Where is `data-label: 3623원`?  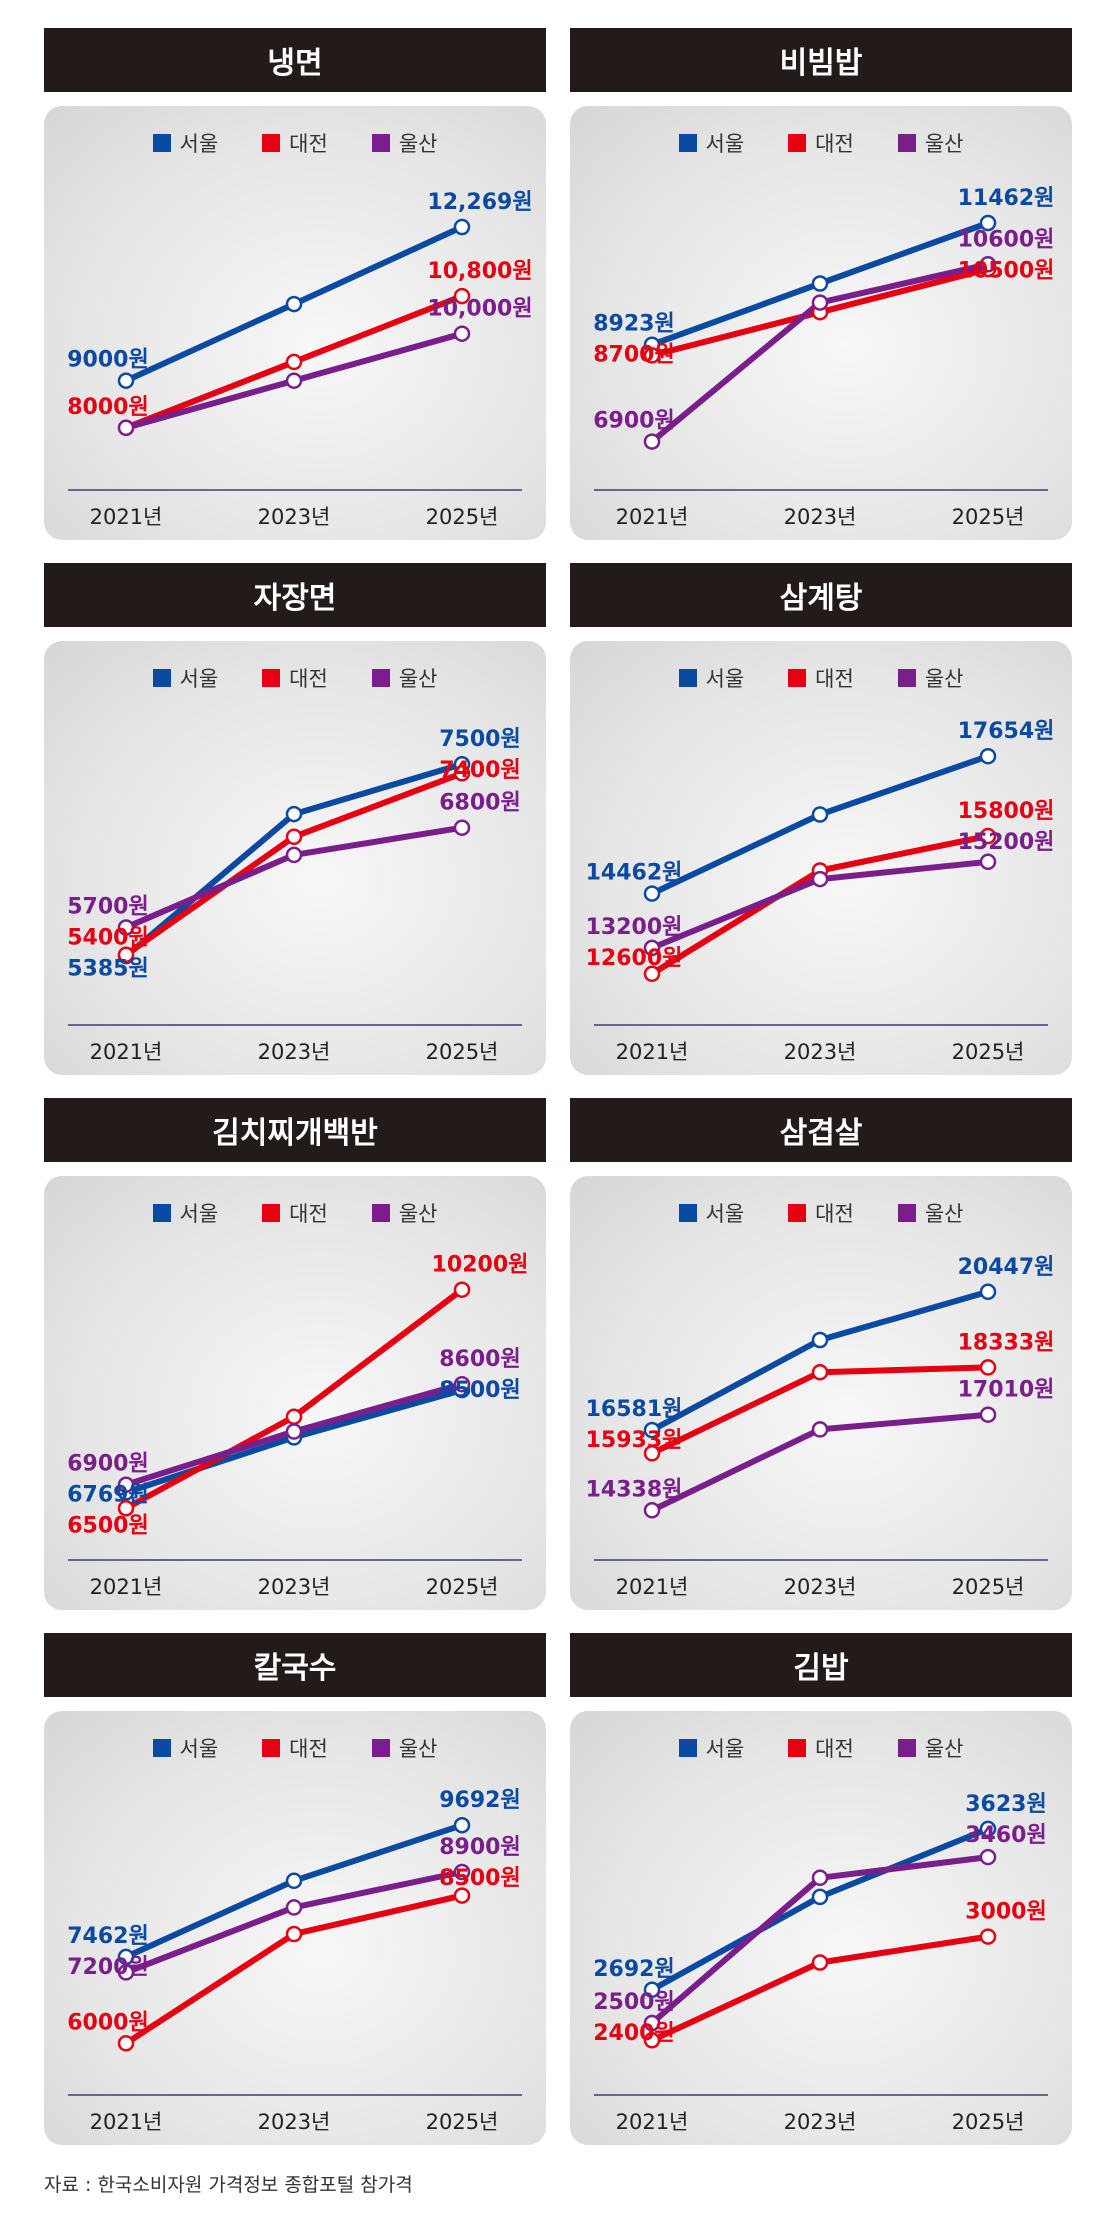 data-label: 3623원 is located at coordinates (1005, 1804).